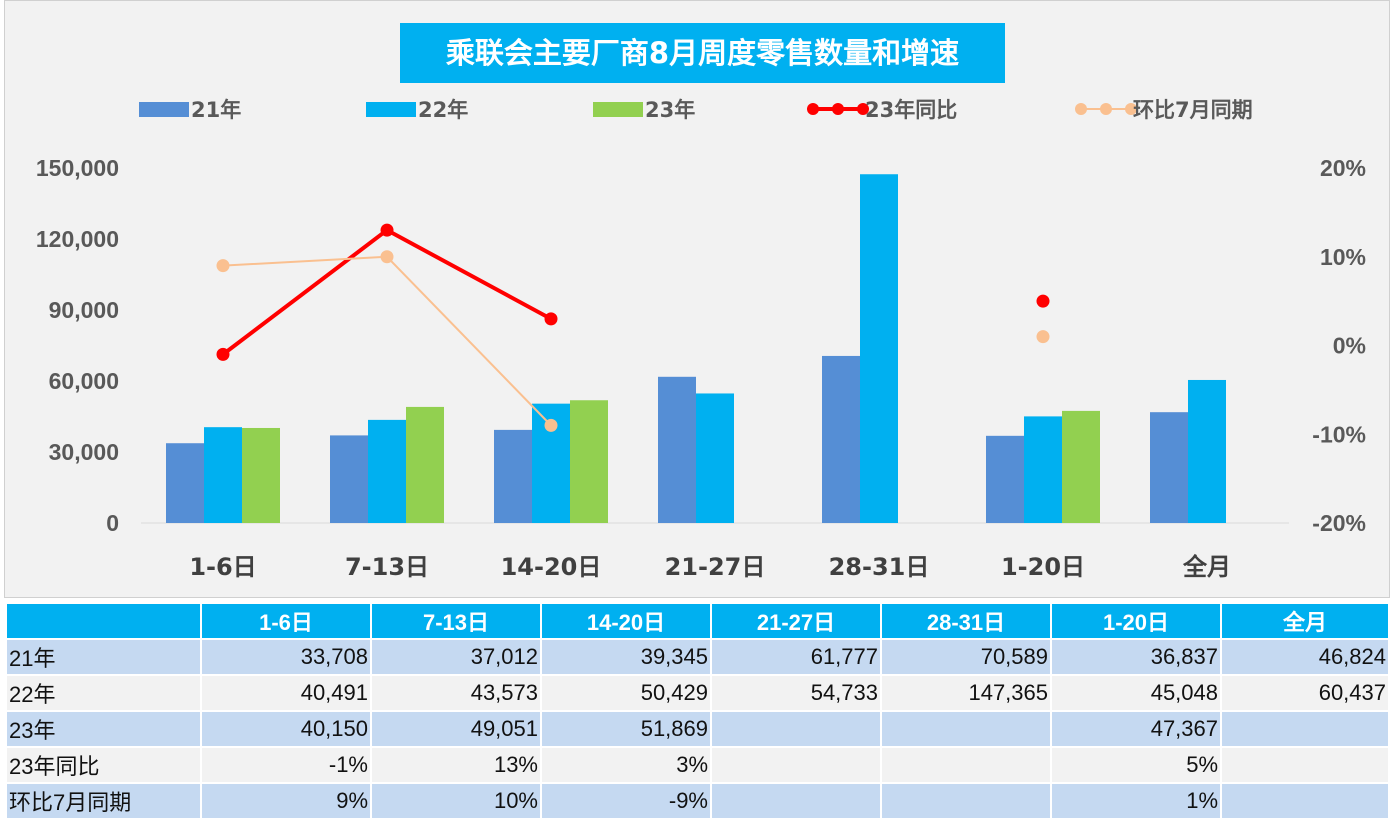 This screenshot has width=1393, height=833. I want to click on x-tick-label: 全月, so click(1206, 567).